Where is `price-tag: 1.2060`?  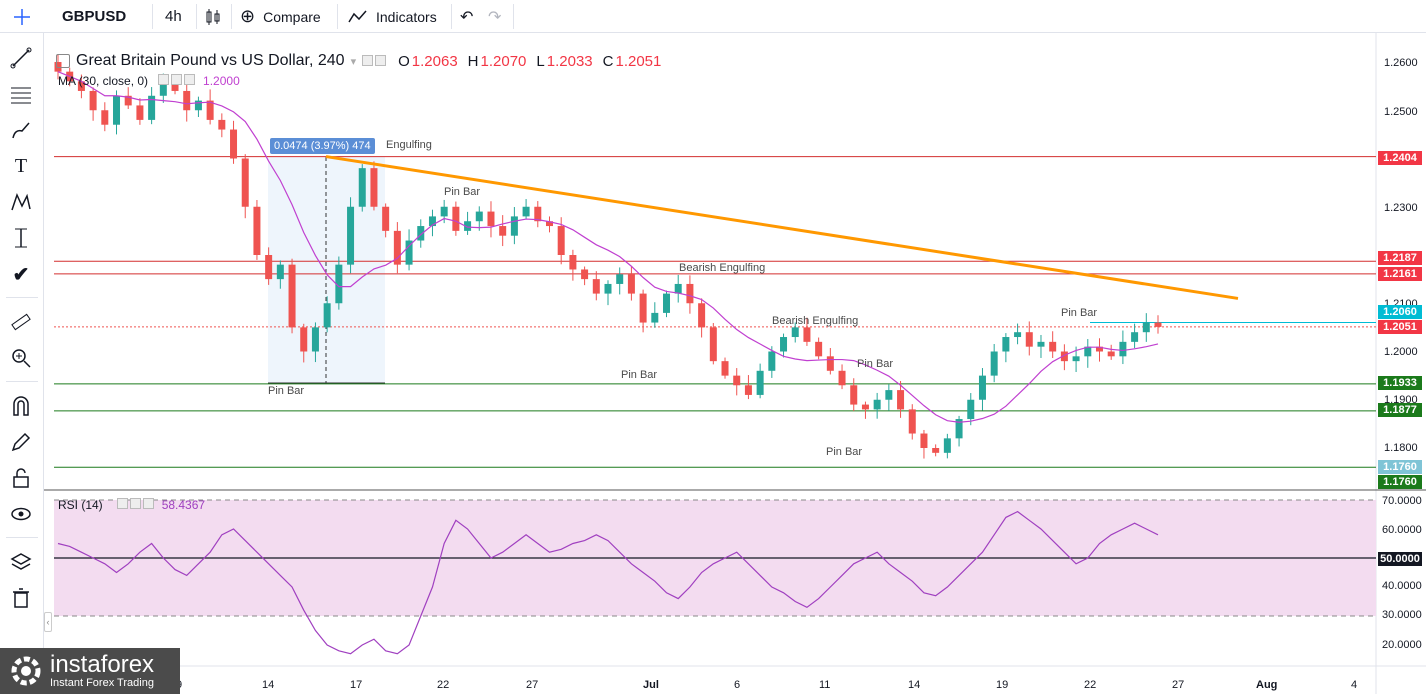 price-tag: 1.2060 is located at coordinates (1400, 312).